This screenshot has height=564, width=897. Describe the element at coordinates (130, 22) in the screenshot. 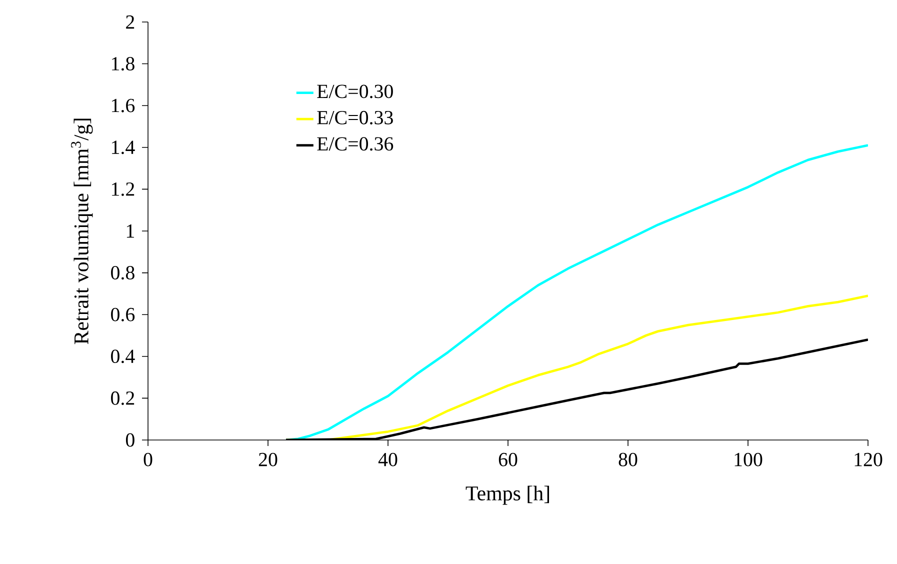

I see `y-tick-label: 2` at that location.